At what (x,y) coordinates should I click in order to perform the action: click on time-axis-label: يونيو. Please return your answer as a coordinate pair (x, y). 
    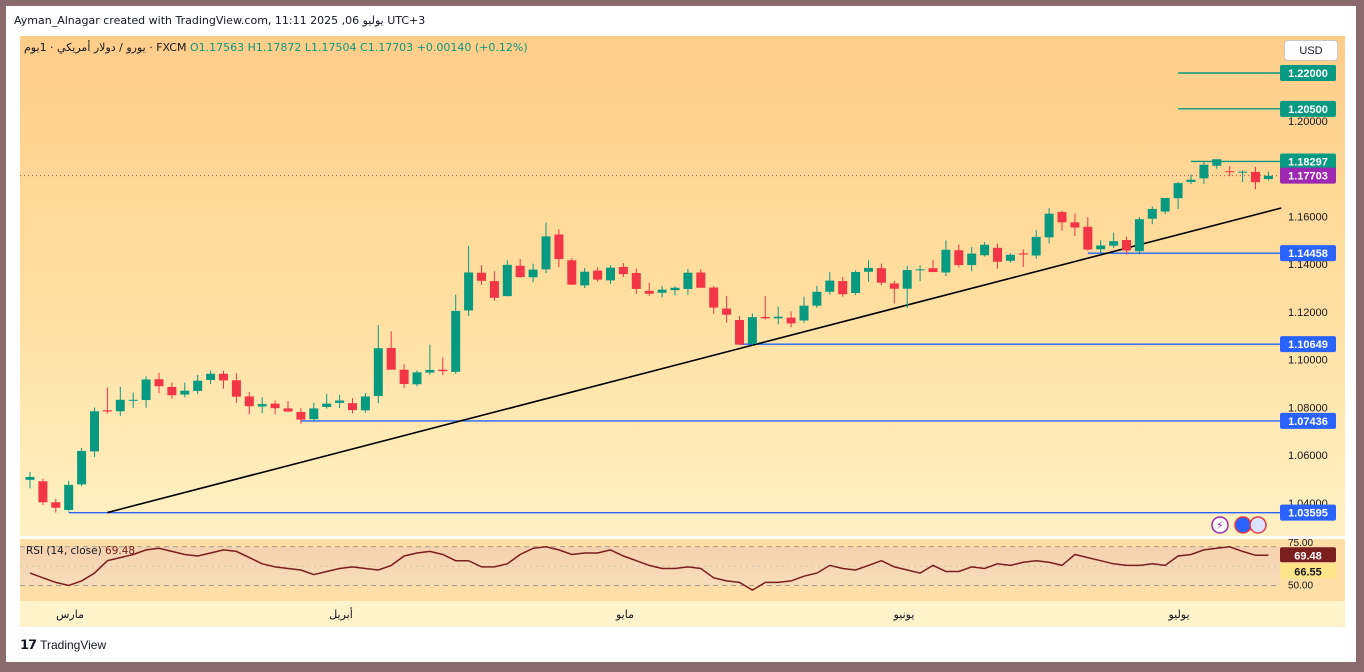
    Looking at the image, I should click on (904, 614).